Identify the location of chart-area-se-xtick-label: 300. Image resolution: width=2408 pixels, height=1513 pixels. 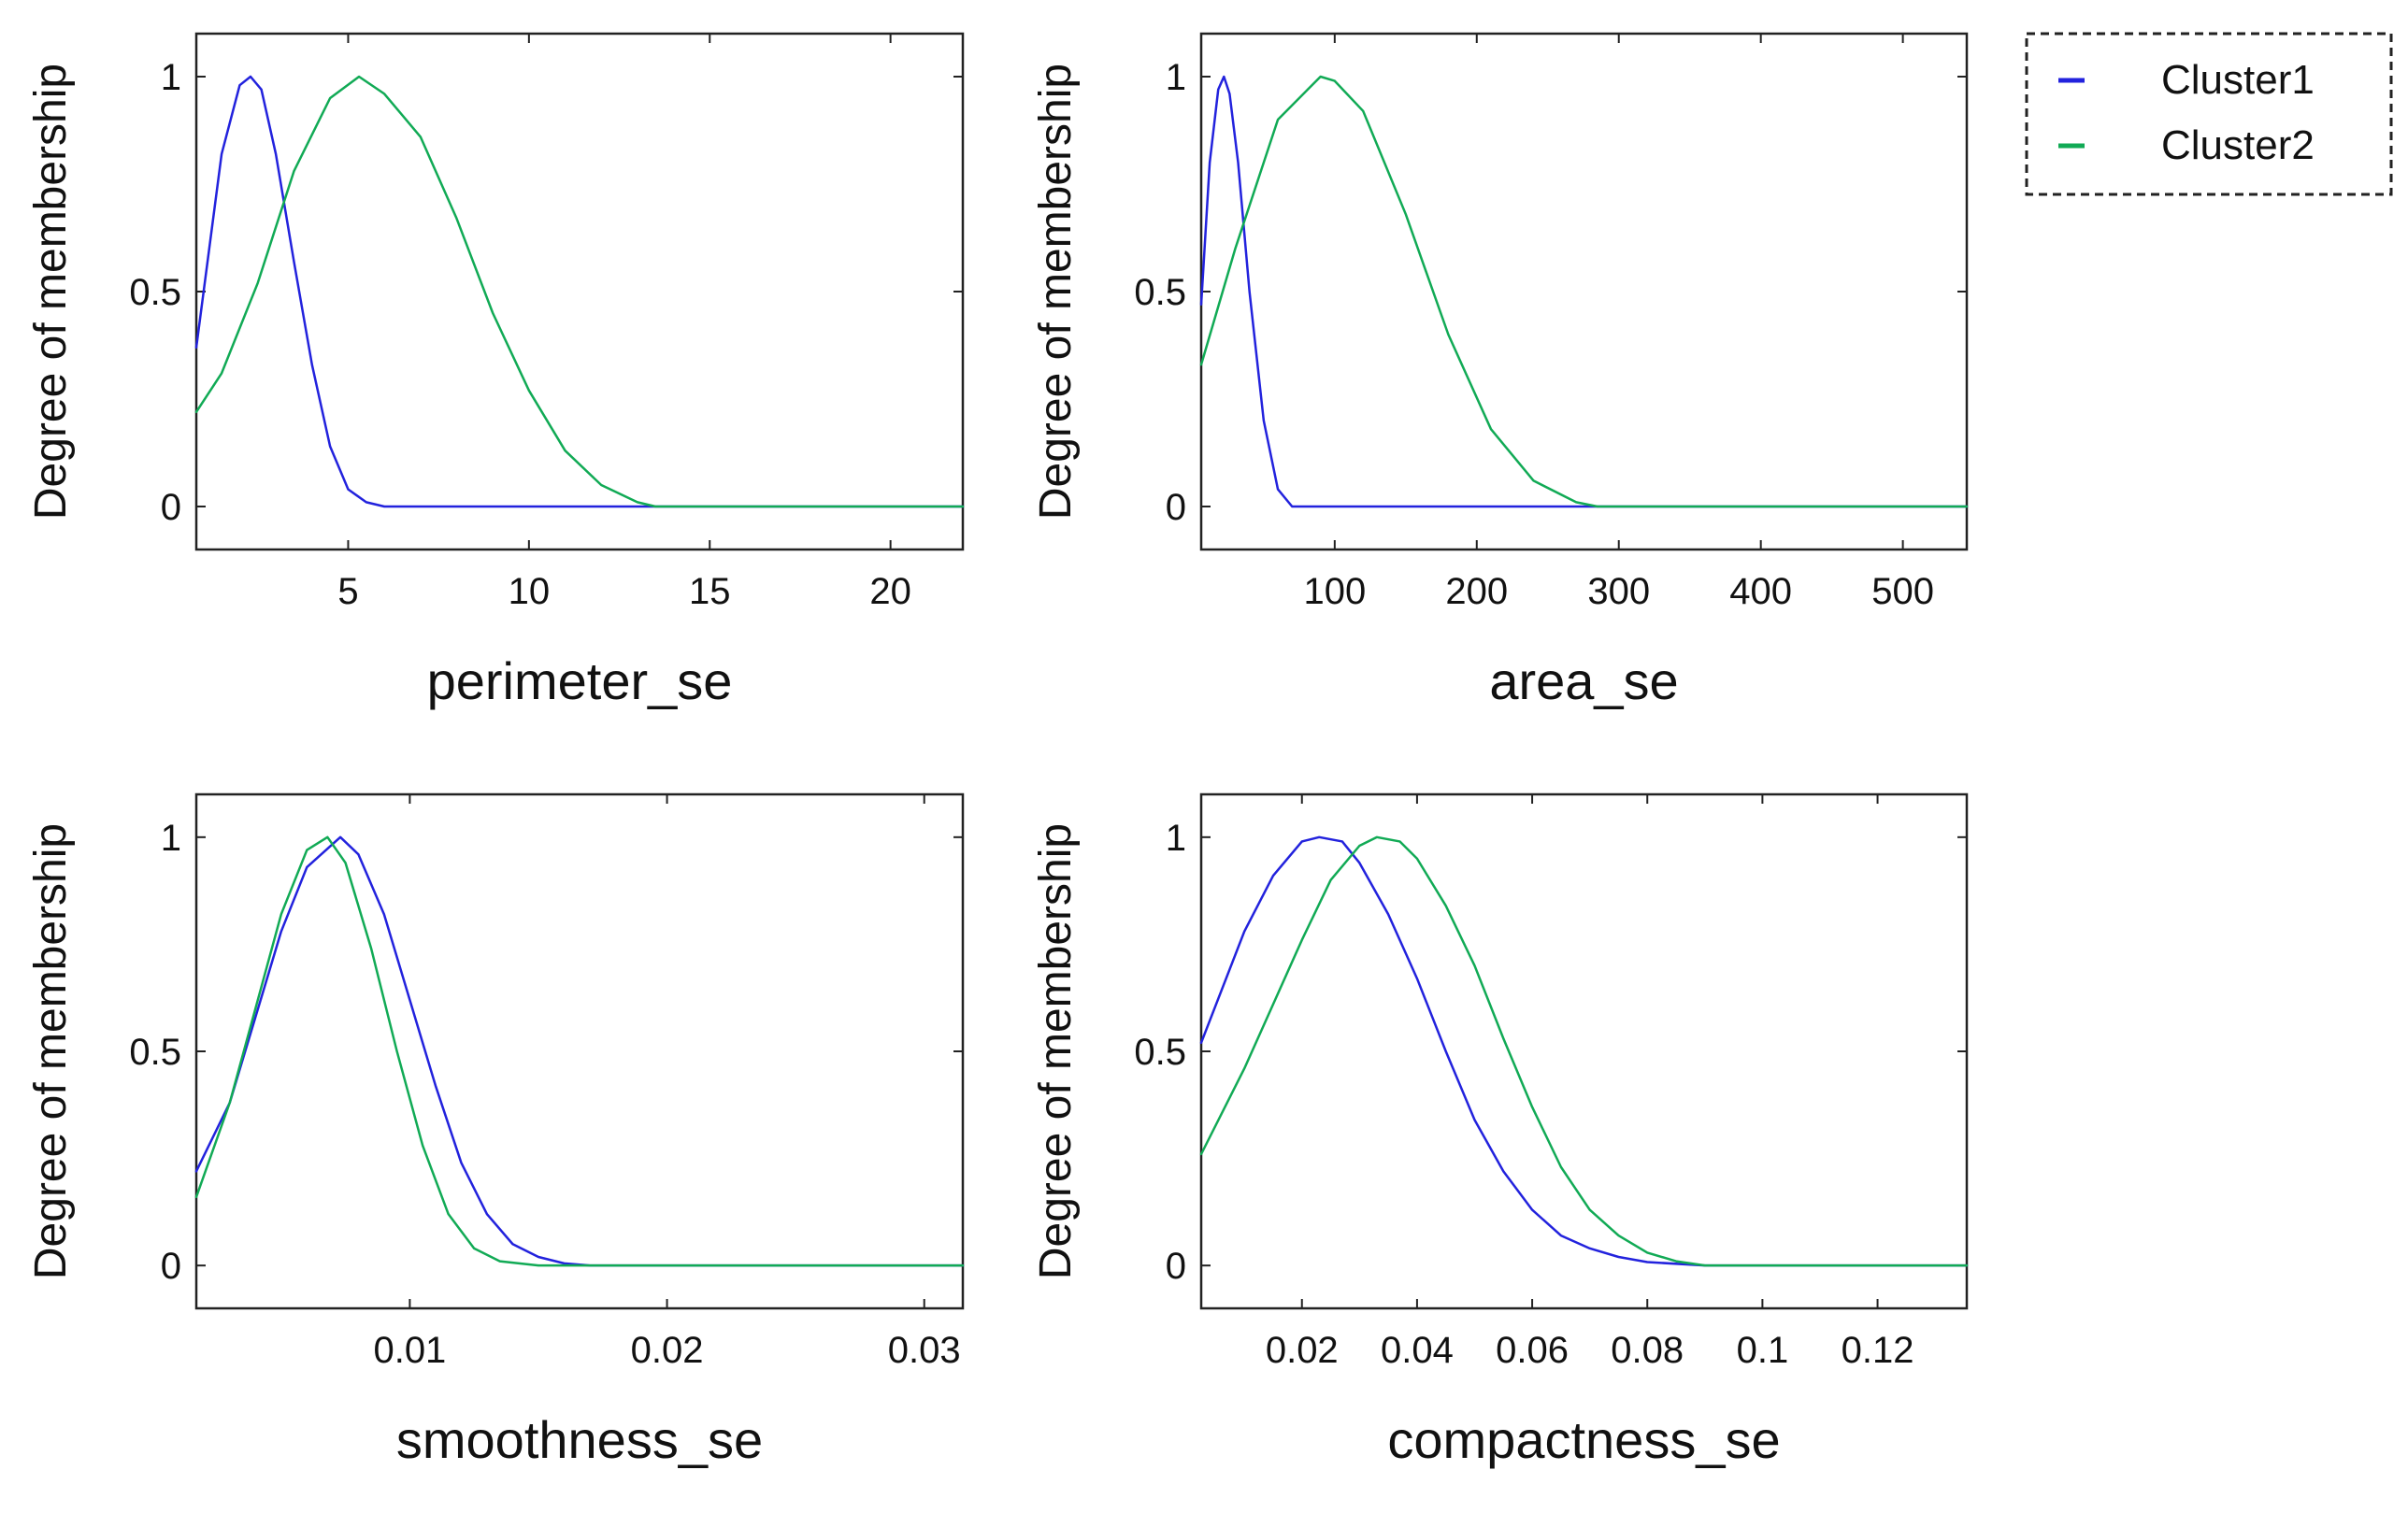
(1618, 591).